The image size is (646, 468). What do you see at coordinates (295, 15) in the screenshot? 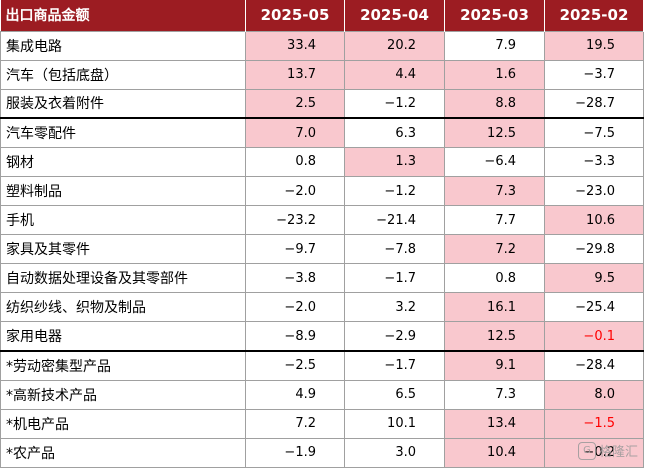
I see `header-2025-05: 2025-05` at bounding box center [295, 15].